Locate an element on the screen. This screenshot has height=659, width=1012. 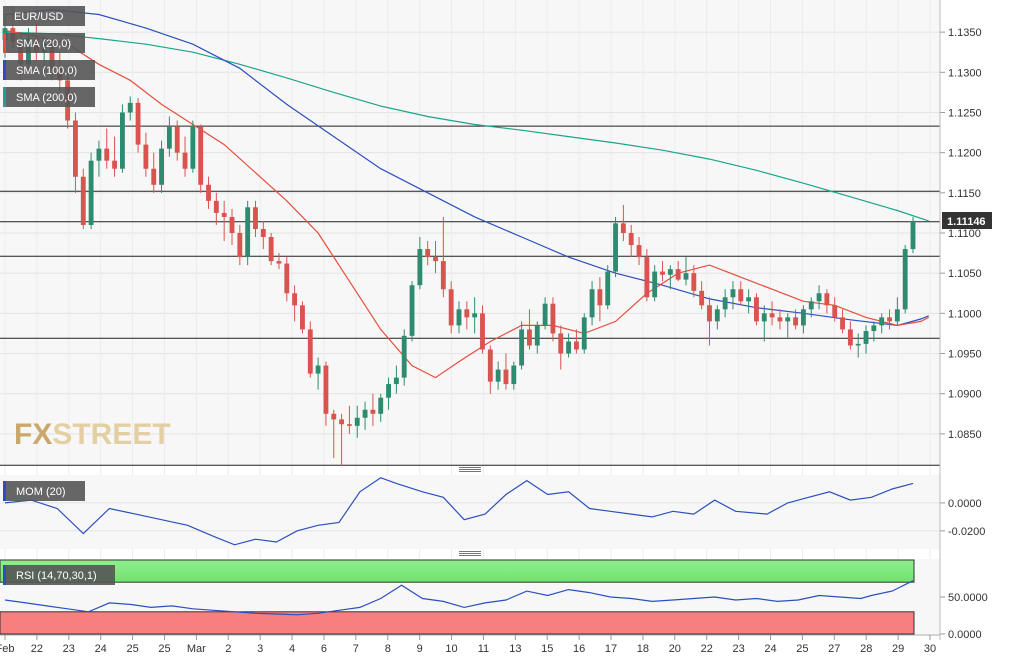
legend-rsi: RSI (14,70,30,1) is located at coordinates (59, 575).